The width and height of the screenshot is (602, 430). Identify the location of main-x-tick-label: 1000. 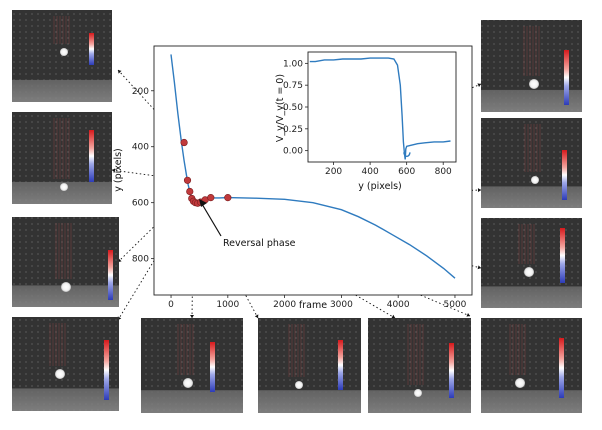
(227, 305).